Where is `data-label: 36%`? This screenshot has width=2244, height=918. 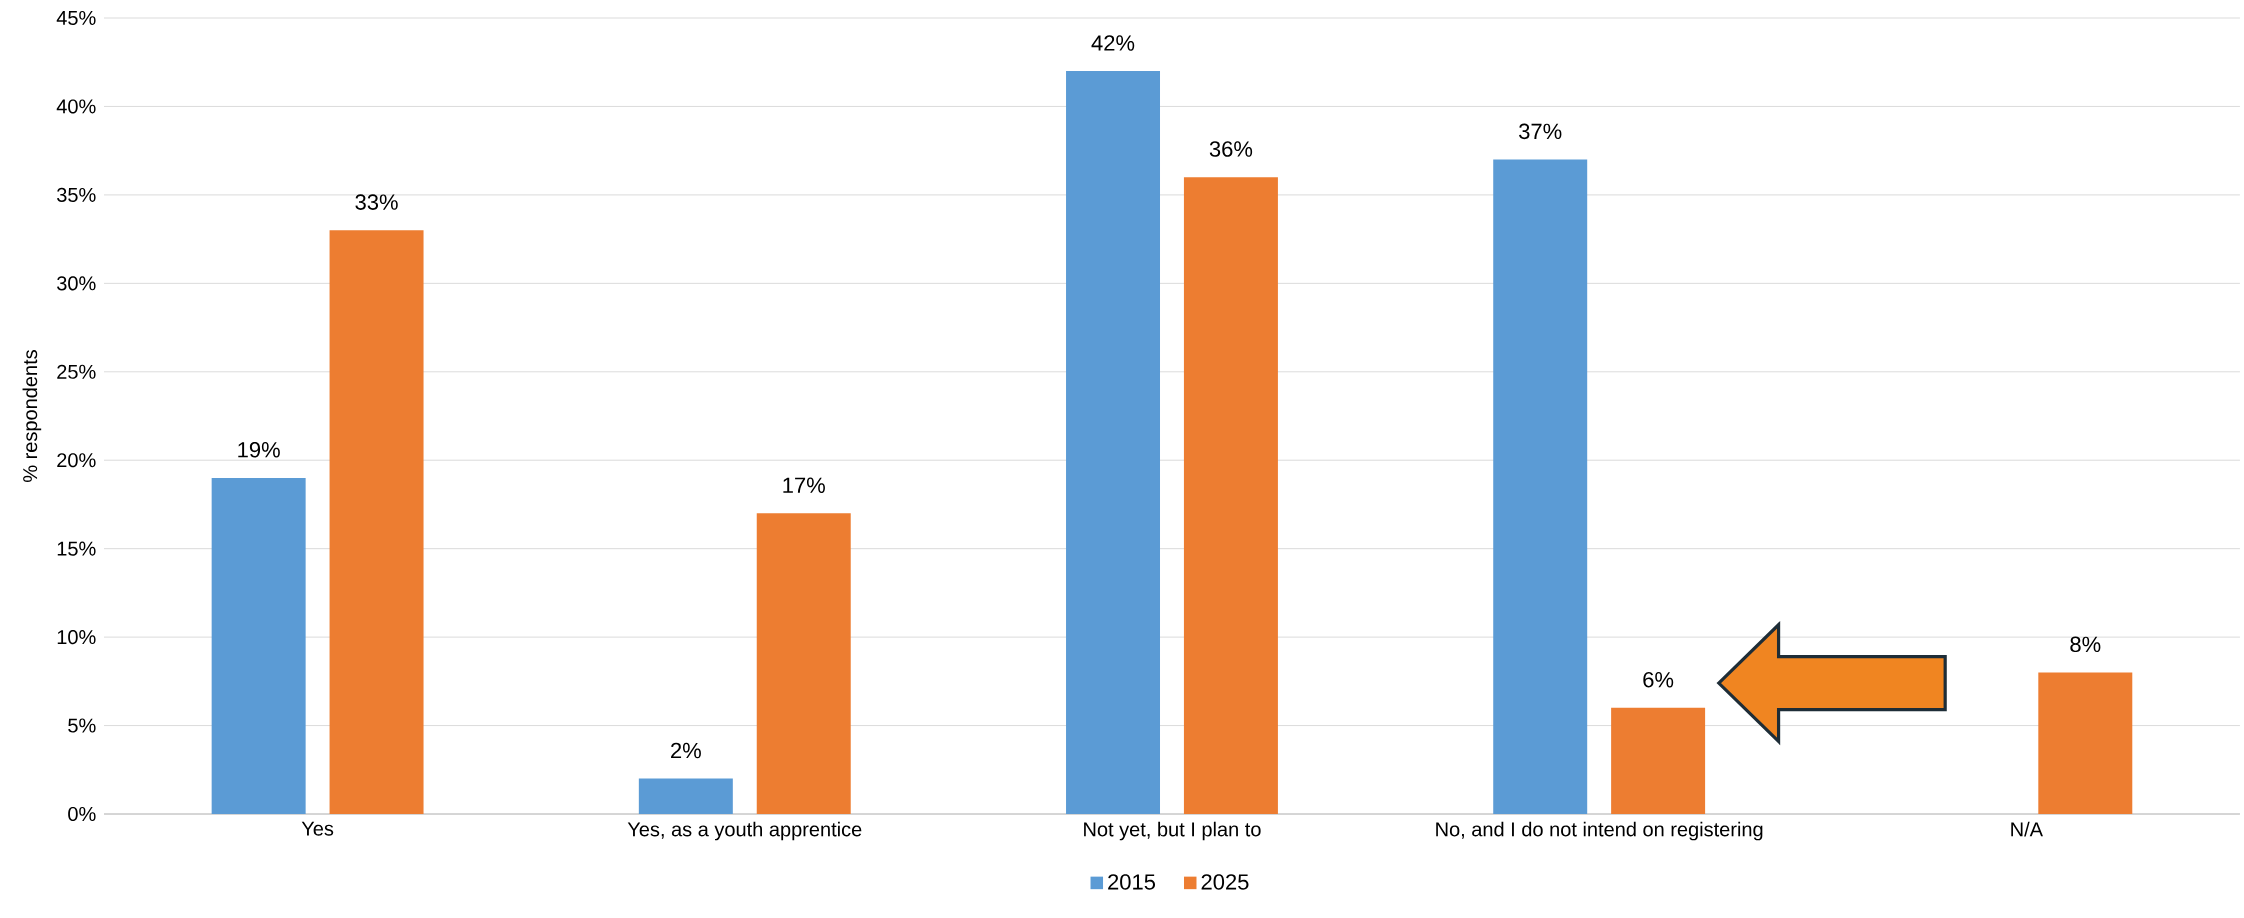
data-label: 36% is located at coordinates (1231, 149).